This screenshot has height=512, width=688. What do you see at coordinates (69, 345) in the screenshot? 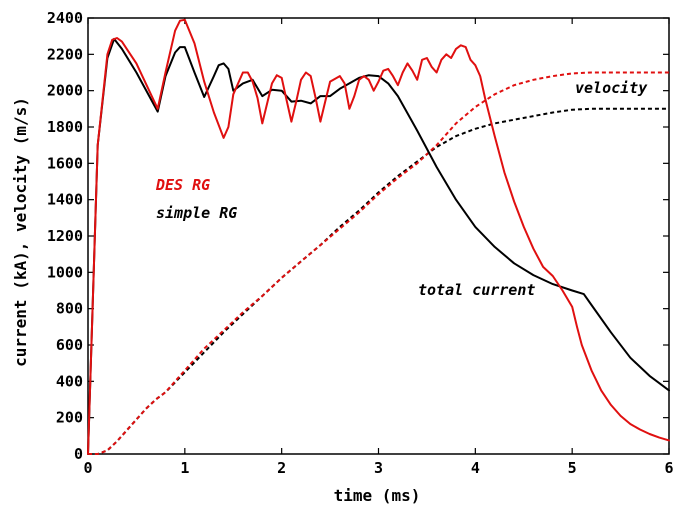
I see `y-tick-label: 600` at bounding box center [69, 345].